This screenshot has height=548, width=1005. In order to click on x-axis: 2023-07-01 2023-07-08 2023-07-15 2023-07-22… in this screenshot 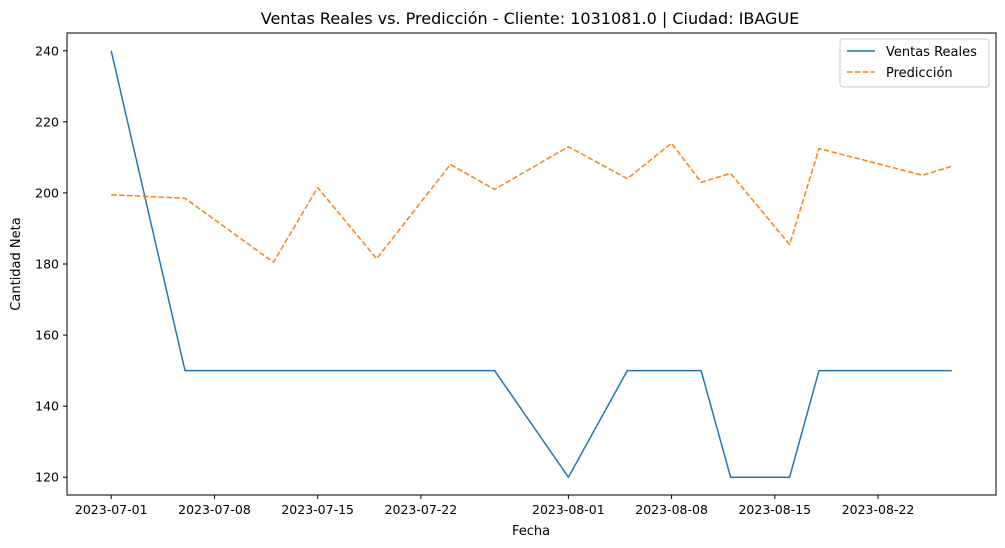, I will do `click(494, 506)`.